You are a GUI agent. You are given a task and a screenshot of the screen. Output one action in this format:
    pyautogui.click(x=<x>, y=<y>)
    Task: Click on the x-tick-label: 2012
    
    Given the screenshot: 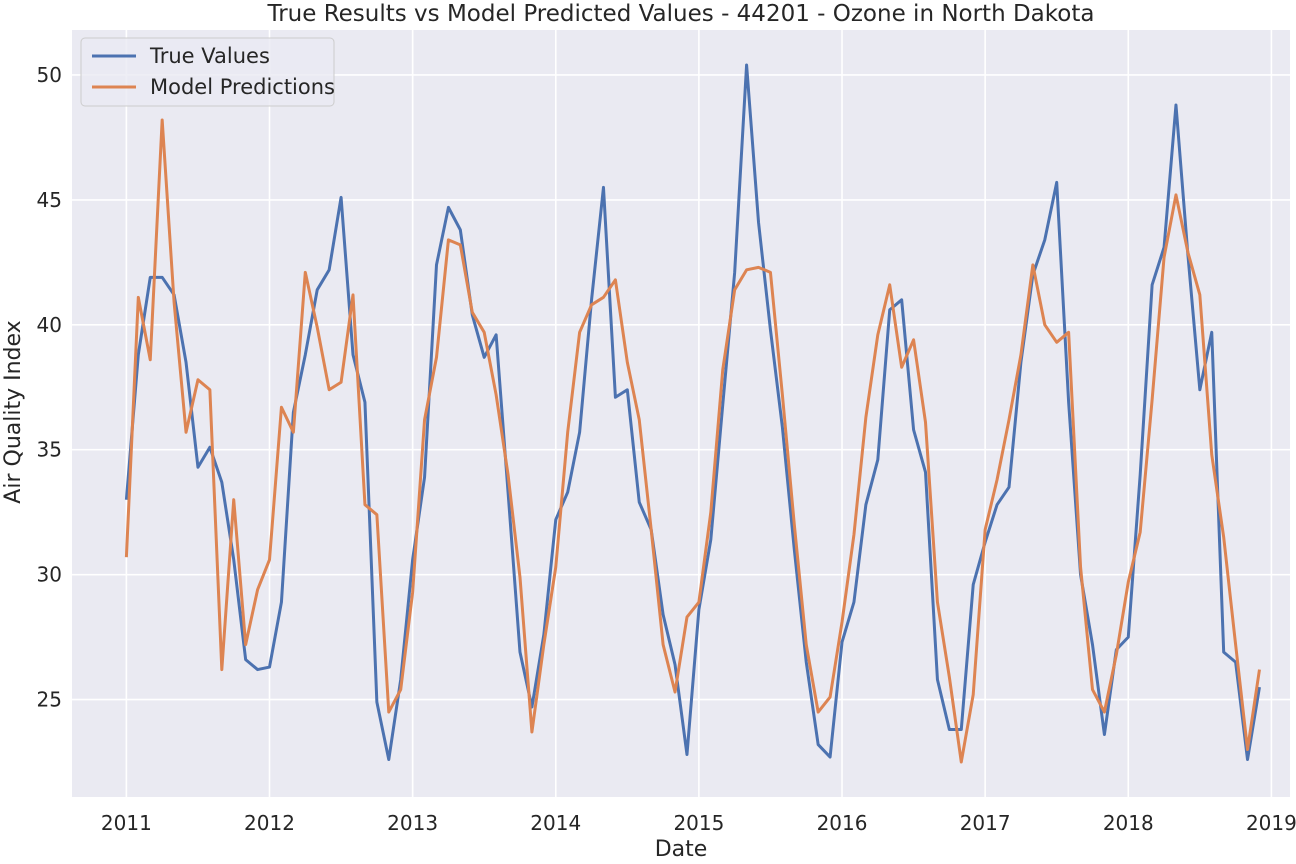 What is the action you would take?
    pyautogui.click(x=269, y=823)
    